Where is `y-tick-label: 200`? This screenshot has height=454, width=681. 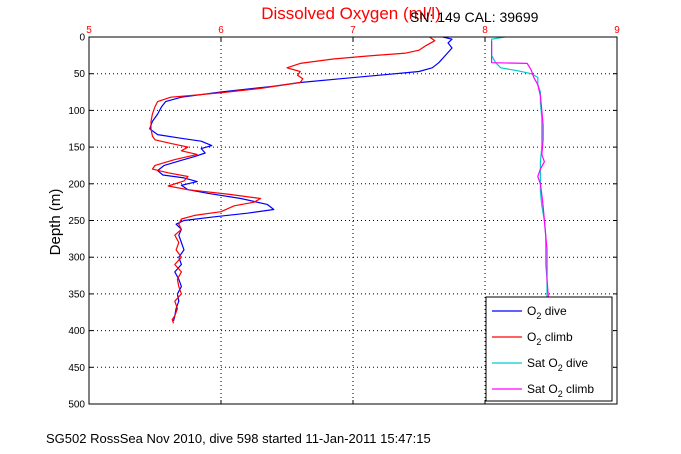 y-tick-label: 200 is located at coordinates (76, 184).